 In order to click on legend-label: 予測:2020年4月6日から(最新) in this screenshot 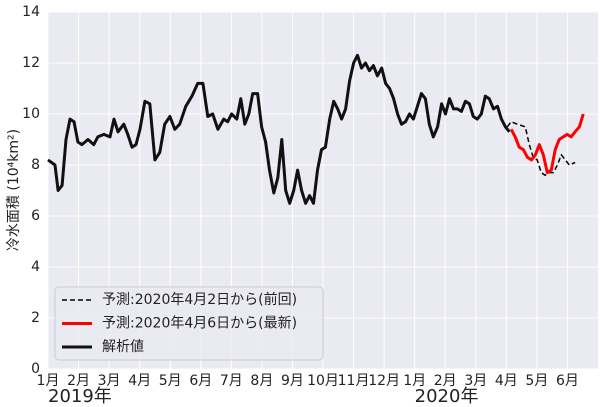, I will do `click(199, 324)`.